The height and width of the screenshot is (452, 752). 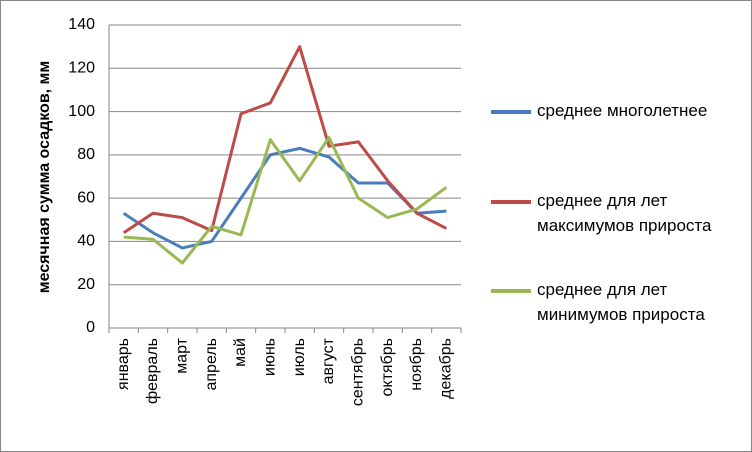 What do you see at coordinates (285, 200) in the screenshot?
I see `series-line` at bounding box center [285, 200].